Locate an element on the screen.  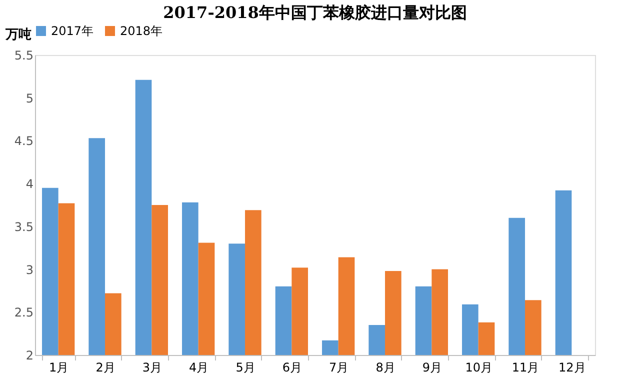
y-tick-label: 4.5 is located at coordinates (24, 141).